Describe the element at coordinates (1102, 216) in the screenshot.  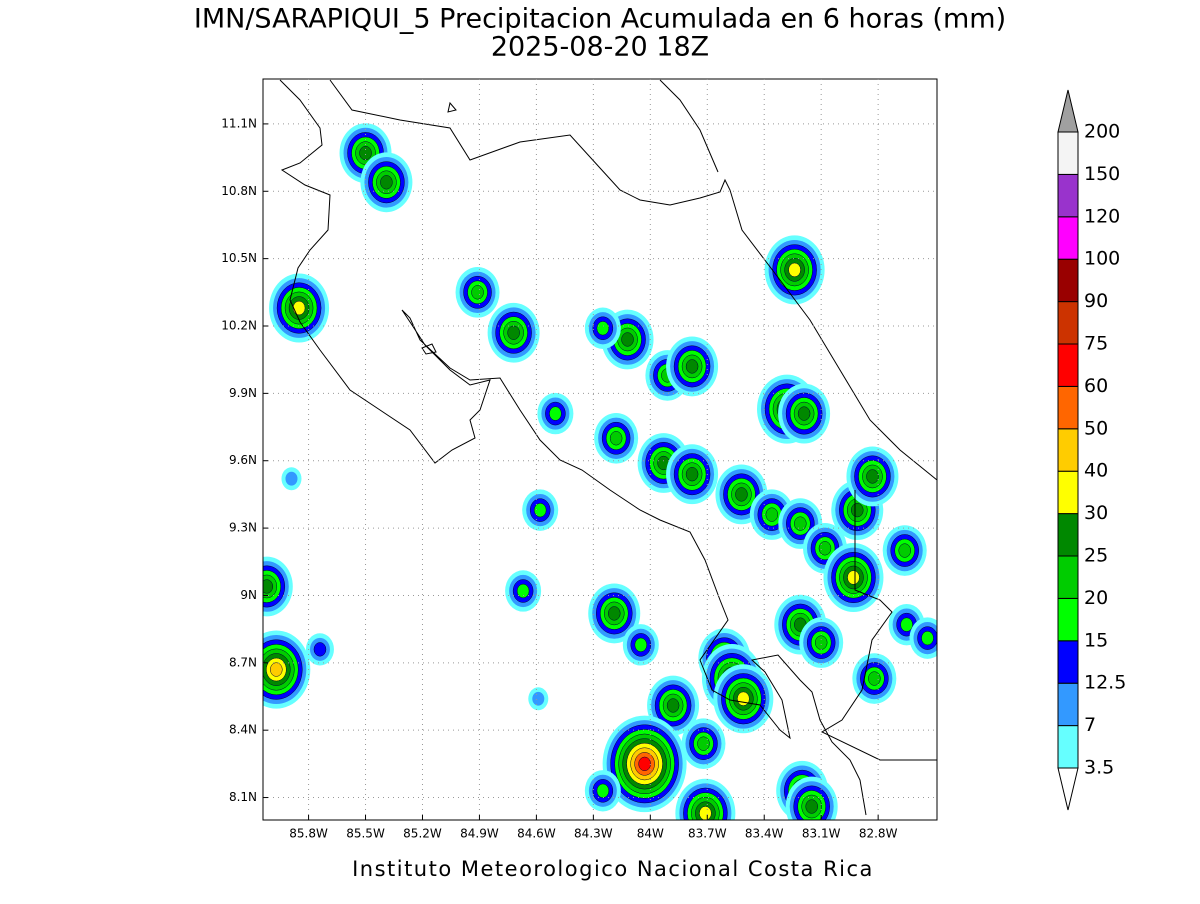
I see `colorbar-label: 120` at that location.